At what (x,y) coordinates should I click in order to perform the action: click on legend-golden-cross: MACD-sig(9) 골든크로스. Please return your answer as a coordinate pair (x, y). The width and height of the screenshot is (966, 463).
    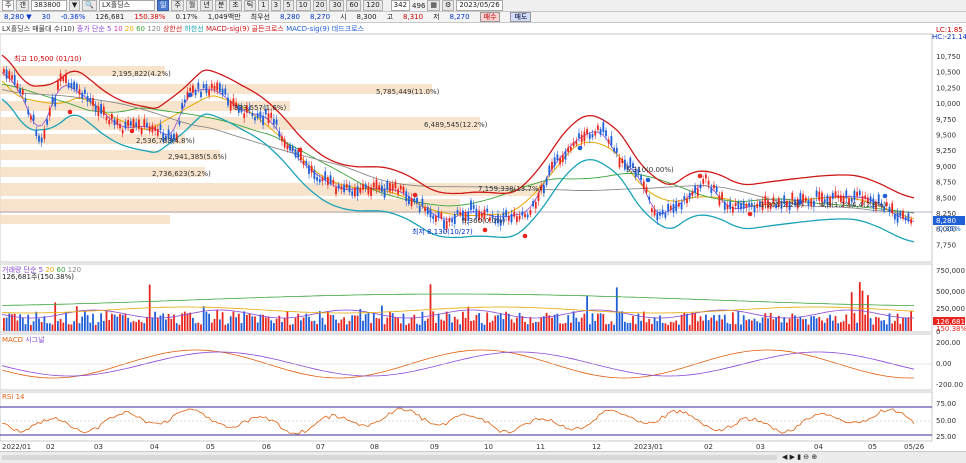
    Looking at the image, I should click on (244, 29).